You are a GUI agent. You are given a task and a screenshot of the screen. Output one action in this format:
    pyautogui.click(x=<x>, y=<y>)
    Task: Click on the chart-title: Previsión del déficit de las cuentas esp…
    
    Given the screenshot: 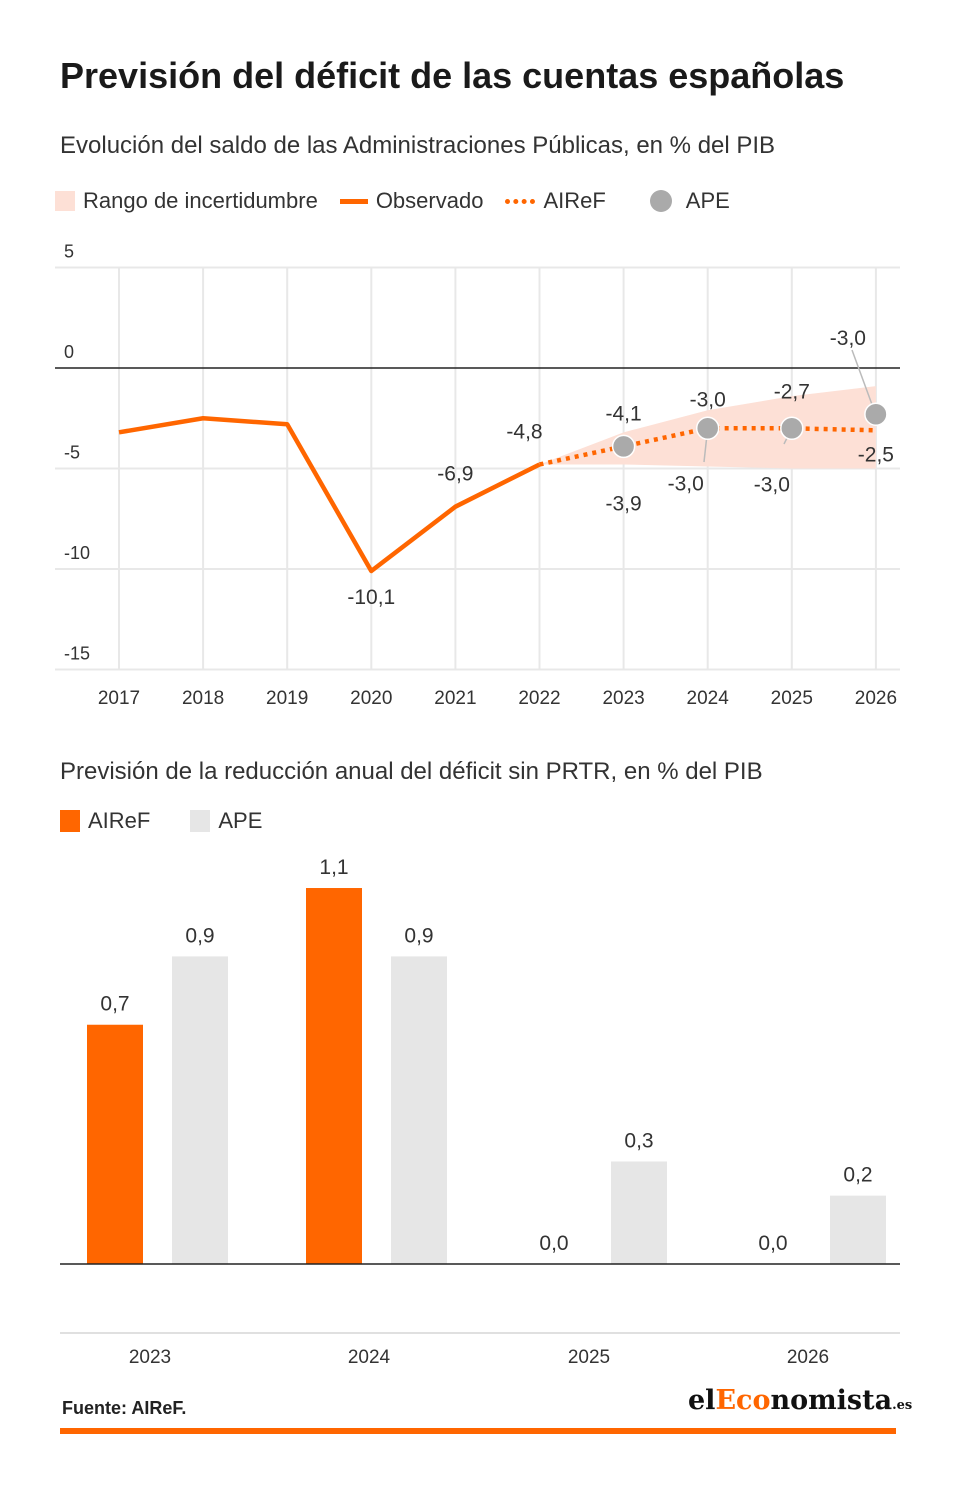 What is the action you would take?
    pyautogui.click(x=452, y=75)
    